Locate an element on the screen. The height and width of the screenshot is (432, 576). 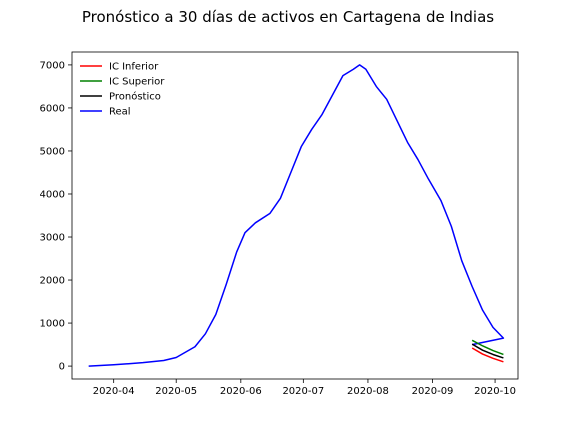
legend-label: Pronóstico is located at coordinates (135, 97).